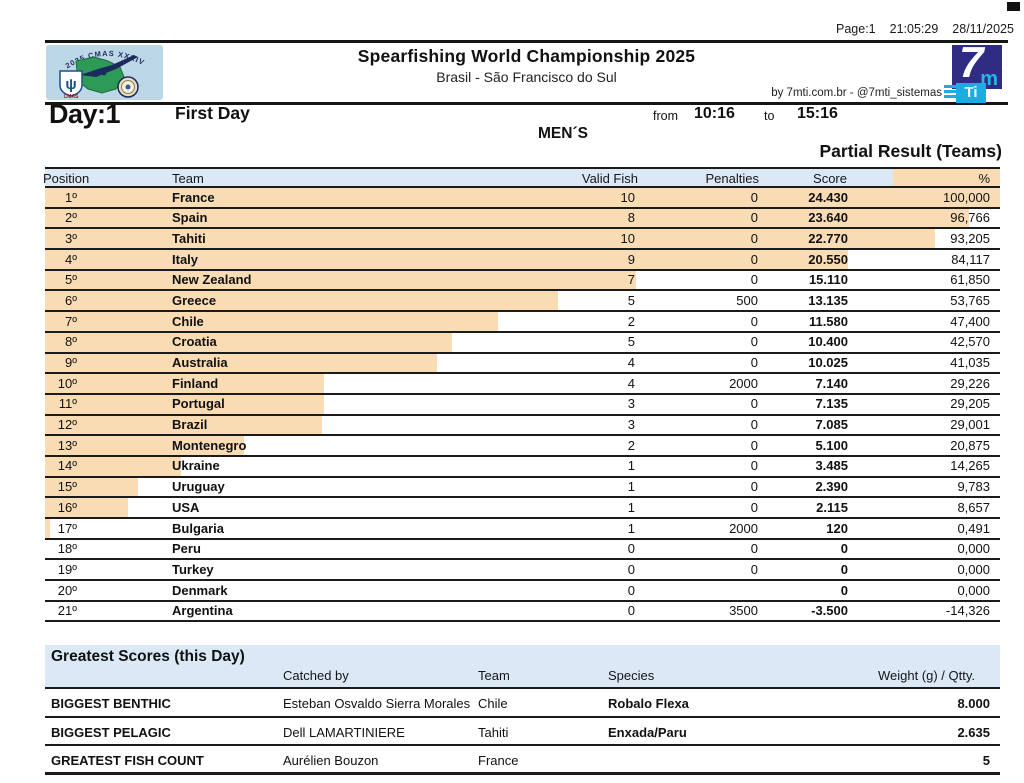 This screenshot has height=783, width=1024. Describe the element at coordinates (828, 362) in the screenshot. I see `score: 10.025` at that location.